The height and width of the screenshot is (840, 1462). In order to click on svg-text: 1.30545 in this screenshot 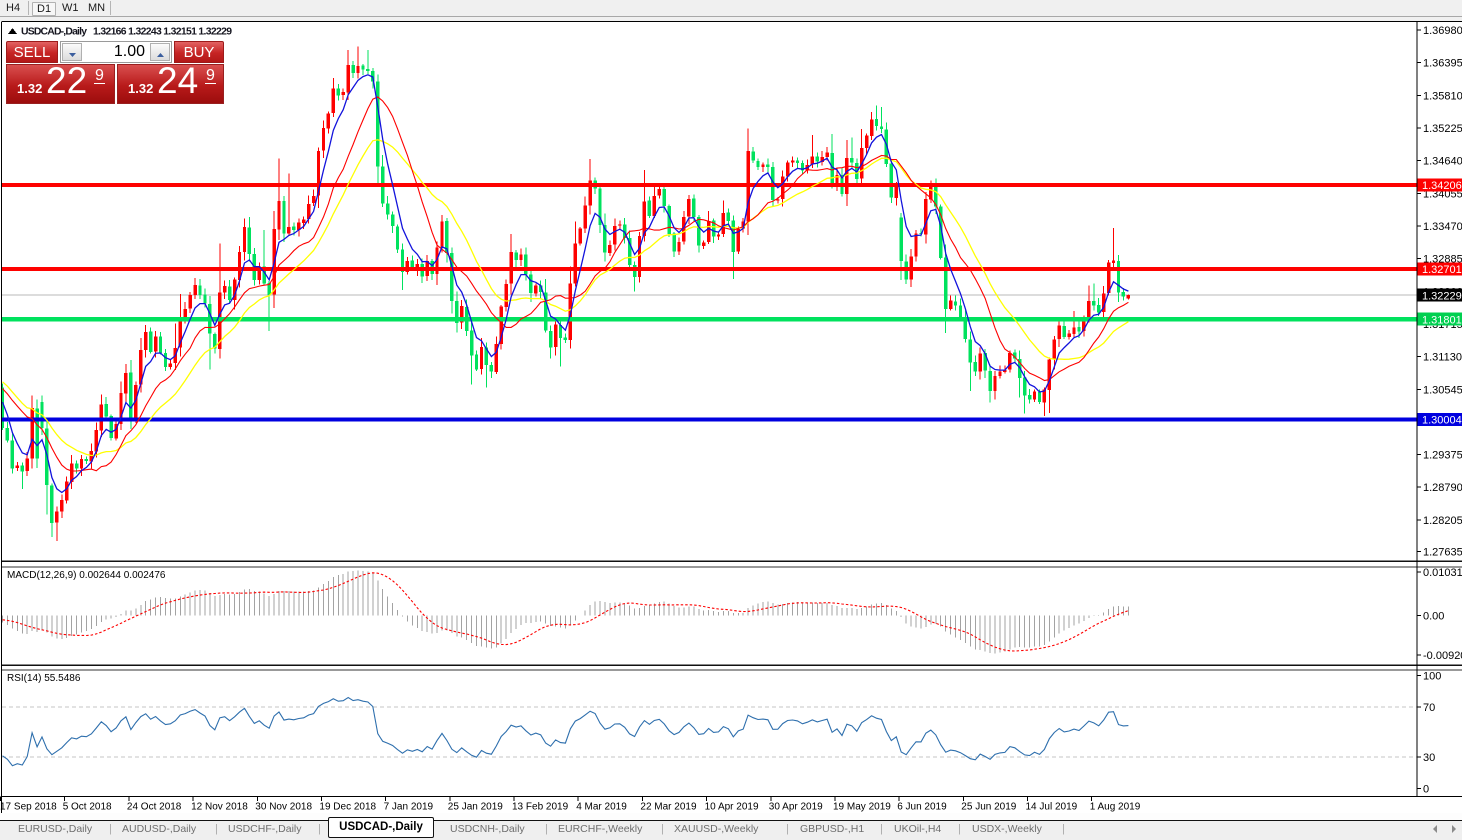, I will do `click(1442, 390)`.